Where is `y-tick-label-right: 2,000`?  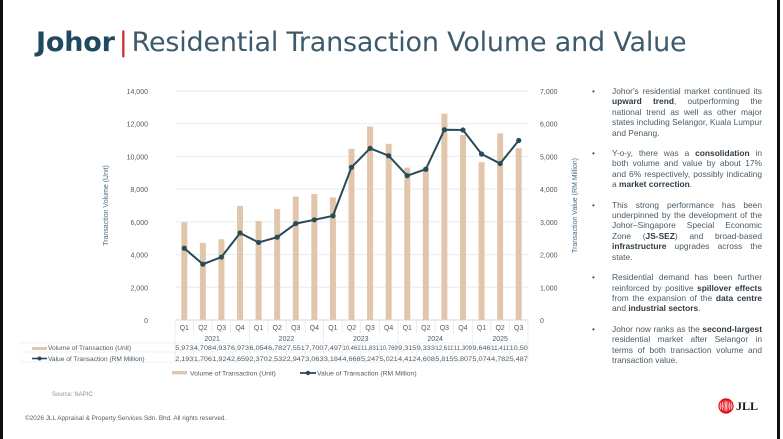 y-tick-label-right: 2,000 is located at coordinates (549, 256).